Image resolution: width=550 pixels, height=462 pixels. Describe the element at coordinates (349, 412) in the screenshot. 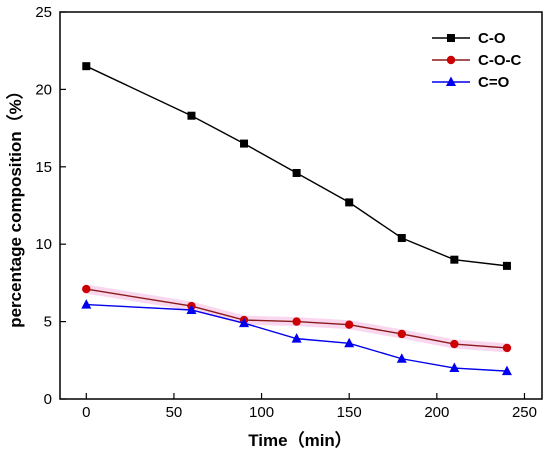

I see `x-tick-label: 150` at that location.